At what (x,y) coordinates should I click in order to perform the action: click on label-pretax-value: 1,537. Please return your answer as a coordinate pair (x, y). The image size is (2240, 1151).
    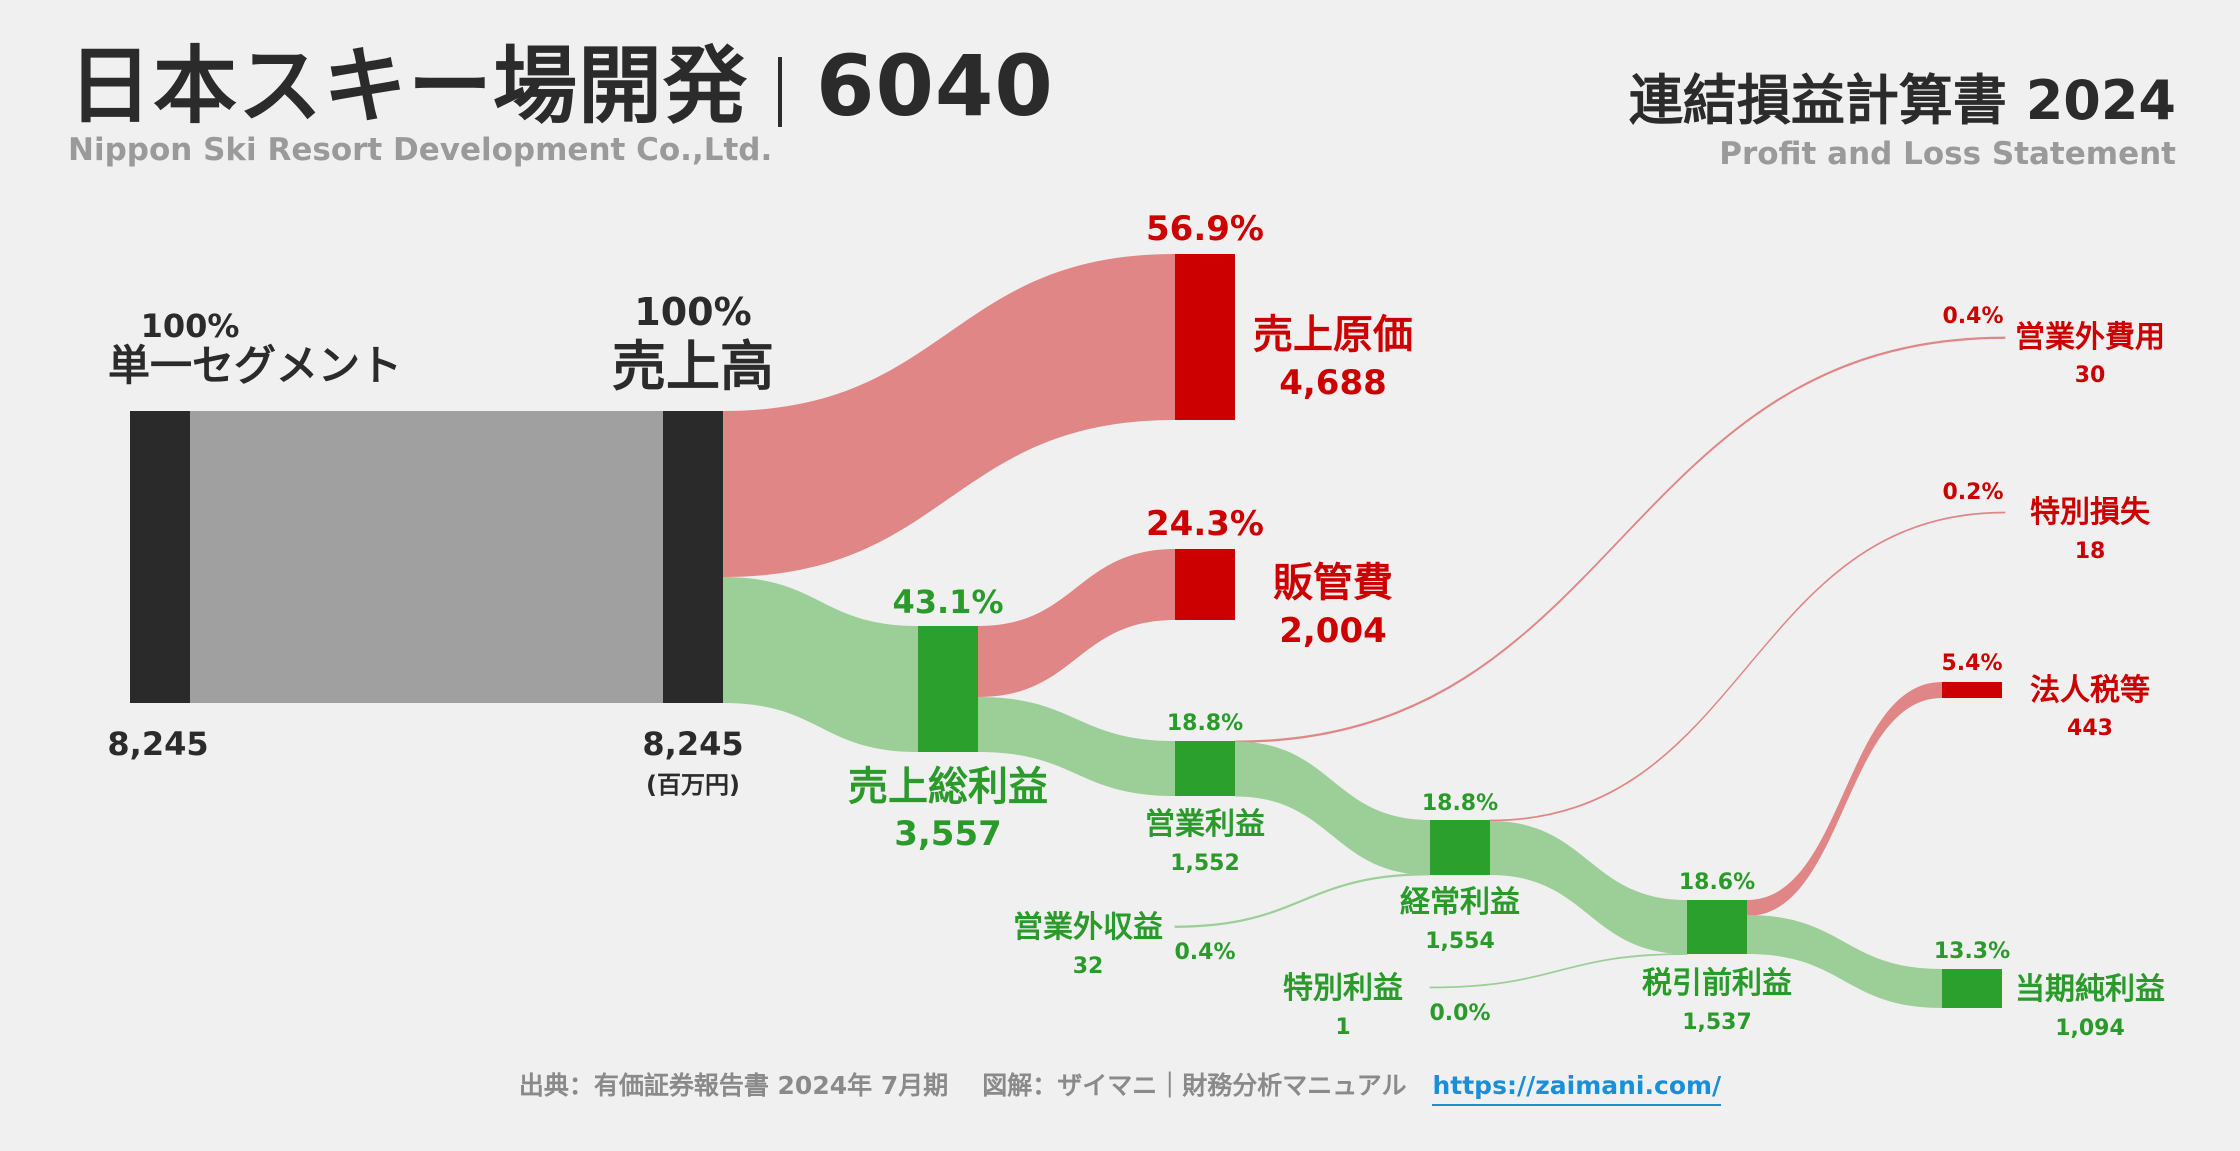
    Looking at the image, I should click on (1717, 1022).